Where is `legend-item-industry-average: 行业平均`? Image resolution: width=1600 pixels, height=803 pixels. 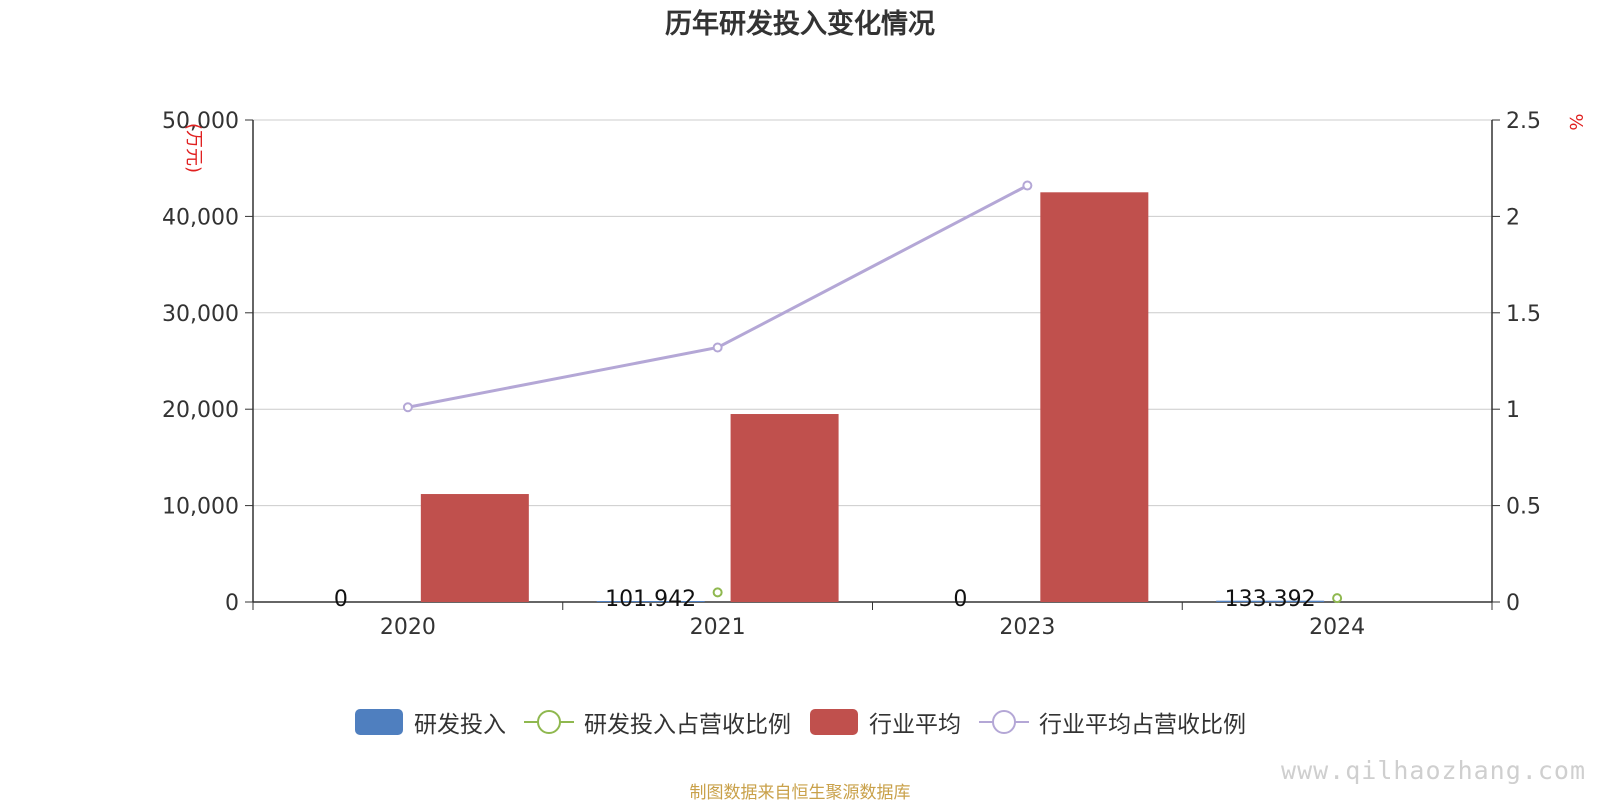
legend-item-industry-average: 行业平均 is located at coordinates (885, 722).